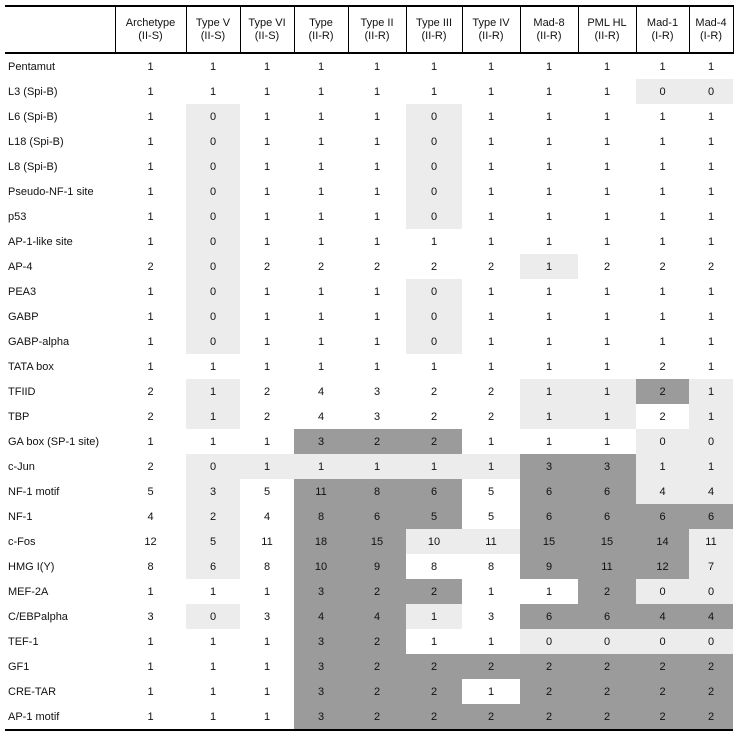 The height and width of the screenshot is (737, 742). I want to click on data-cell: 11, so click(321, 491).